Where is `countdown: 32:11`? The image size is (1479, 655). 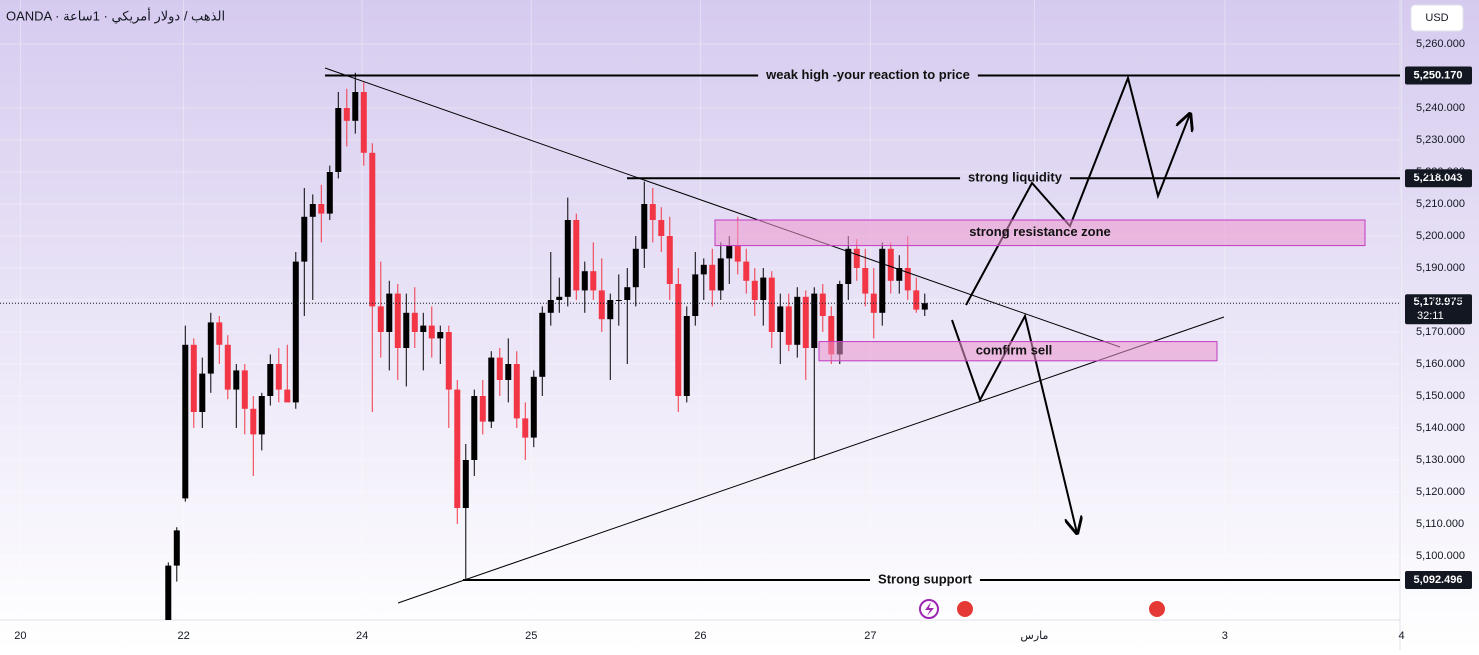 countdown: 32:11 is located at coordinates (1430, 316).